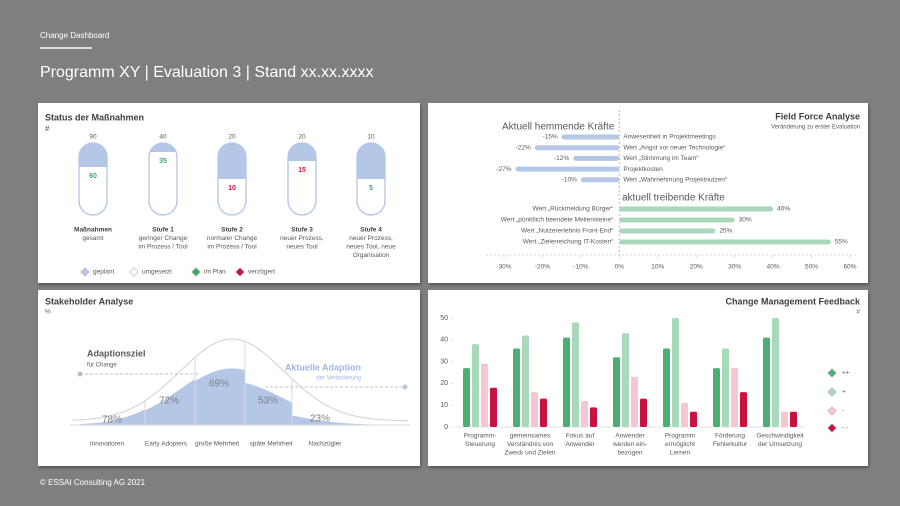 The width and height of the screenshot is (900, 506). I want to click on category-label: Stufe 1, so click(163, 230).